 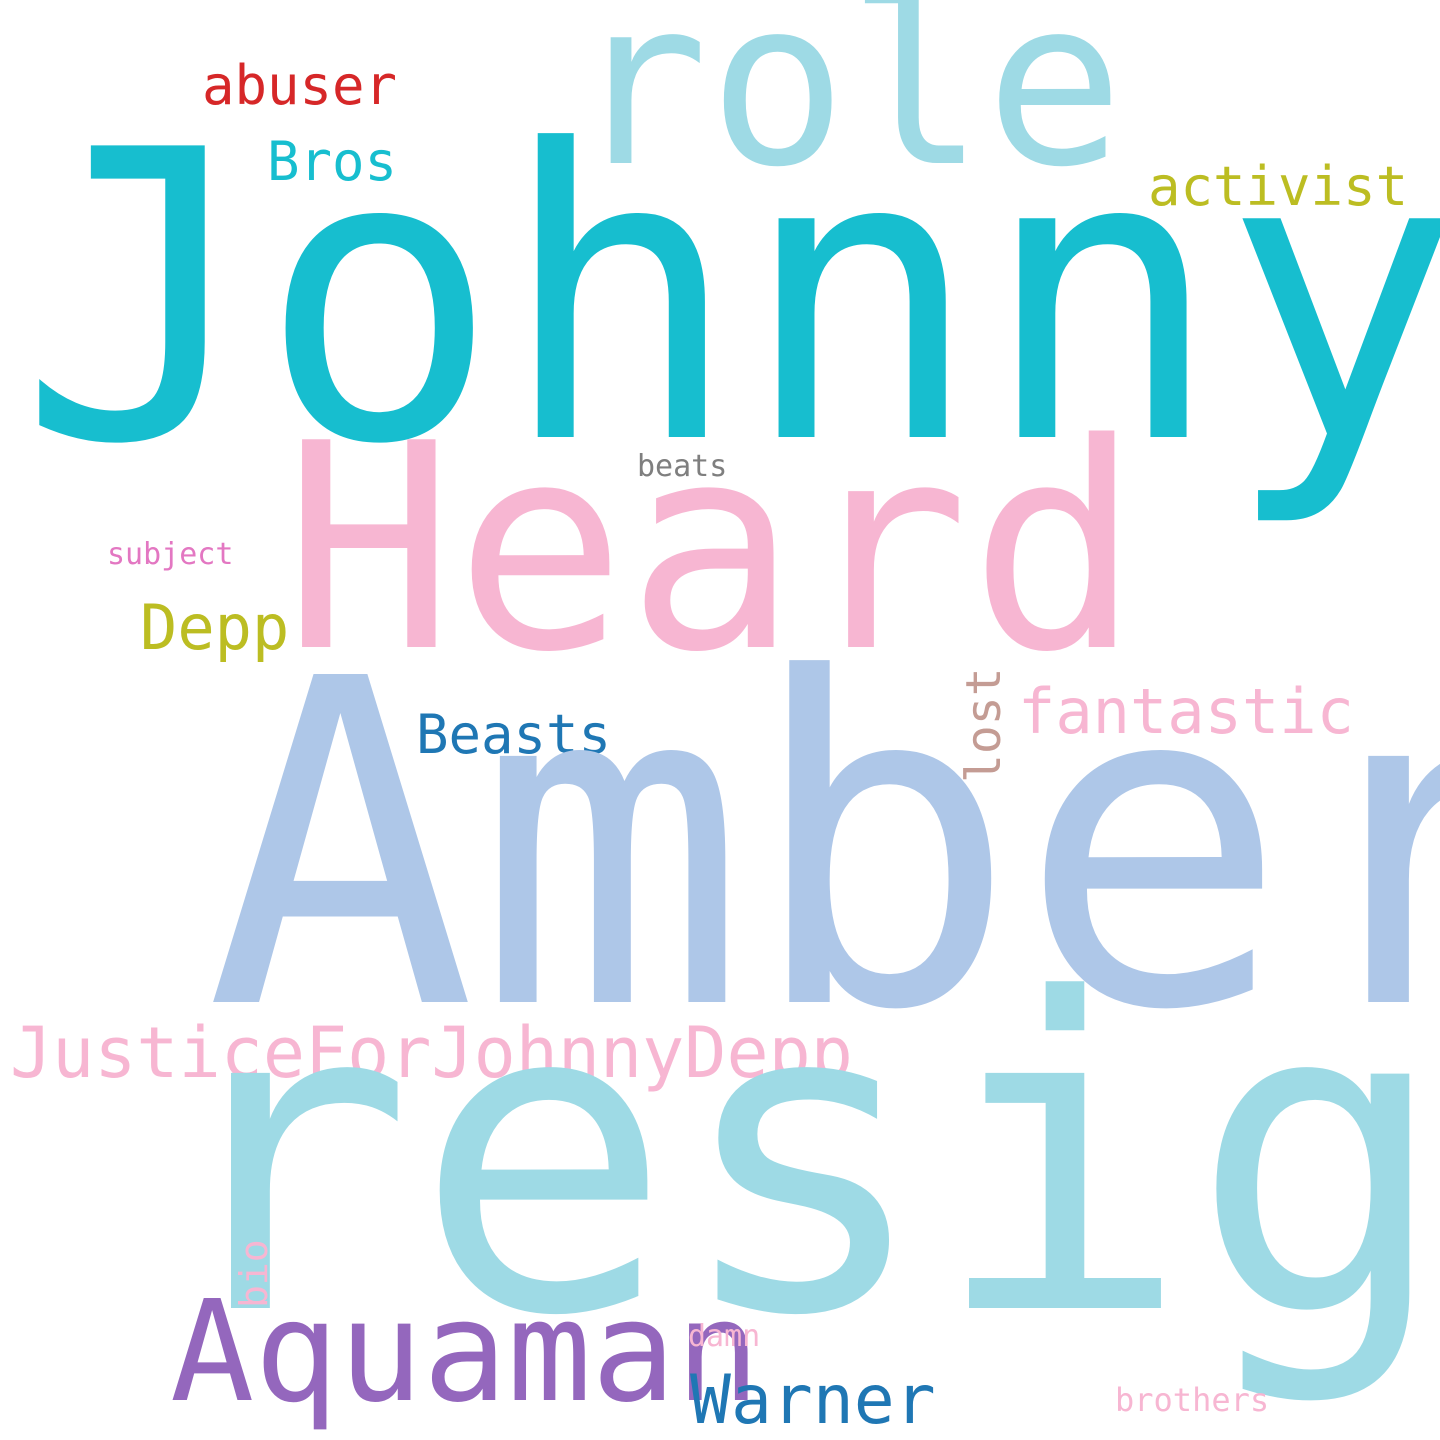 I want to click on word-beasts: Beasts, so click(x=514, y=734).